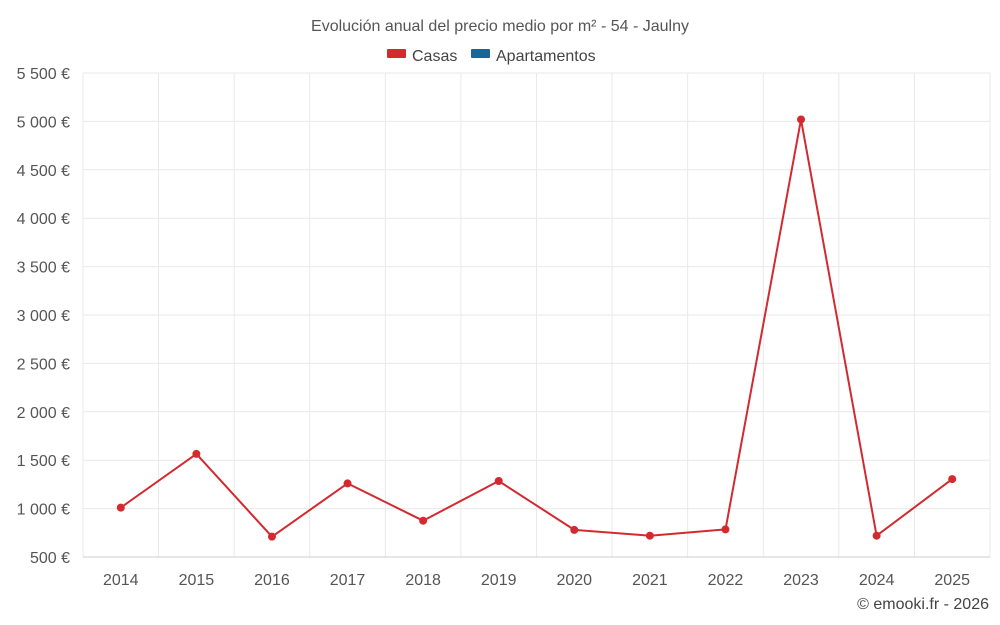 This screenshot has height=625, width=1000. What do you see at coordinates (434, 56) in the screenshot?
I see `legend-label-casas: Casas` at bounding box center [434, 56].